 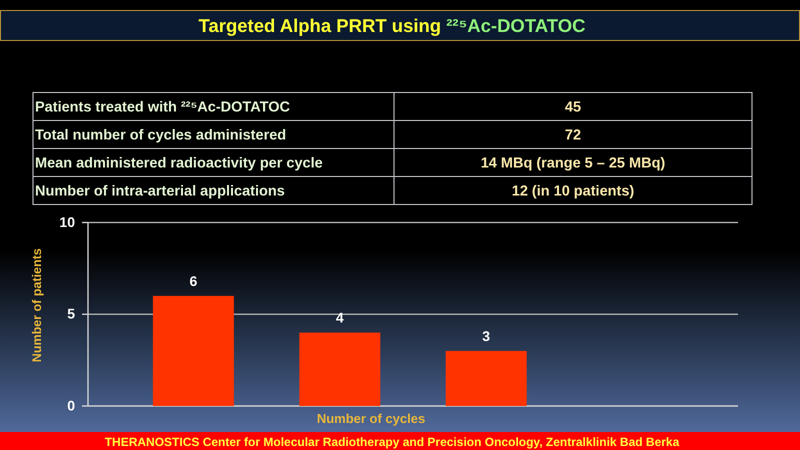 What do you see at coordinates (162, 108) in the screenshot?
I see `text: Patients treated with ²²⁵Ac-DOTATOC` at bounding box center [162, 108].